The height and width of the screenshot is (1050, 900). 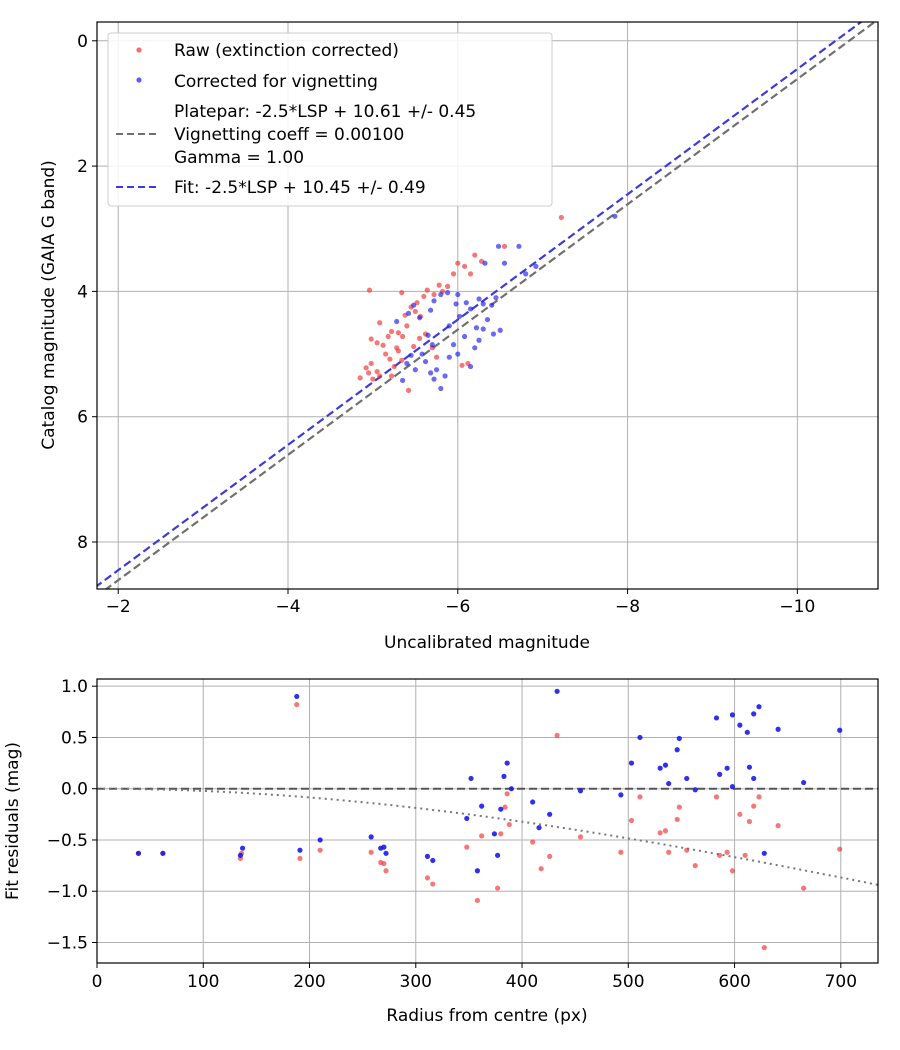 I want to click on bottom-y-tick-label: −0.5, so click(x=67, y=841).